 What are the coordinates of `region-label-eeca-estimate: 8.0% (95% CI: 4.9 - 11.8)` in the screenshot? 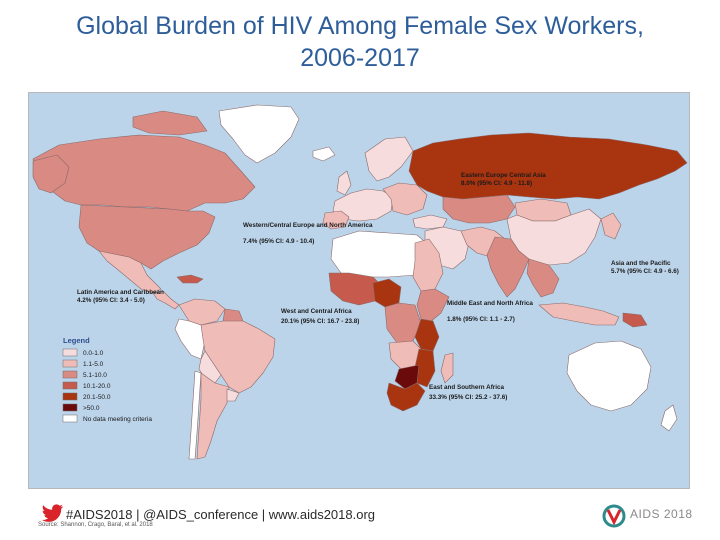 It's located at (496, 183).